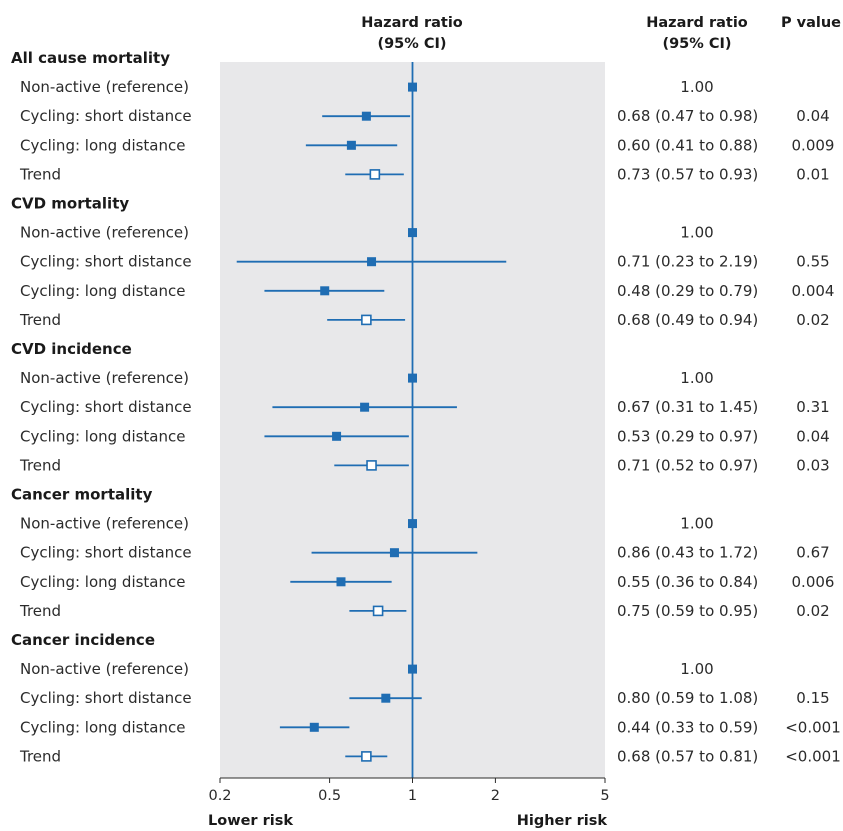 This screenshot has width=843, height=831. I want to click on p-value: 0.15, so click(812, 698).